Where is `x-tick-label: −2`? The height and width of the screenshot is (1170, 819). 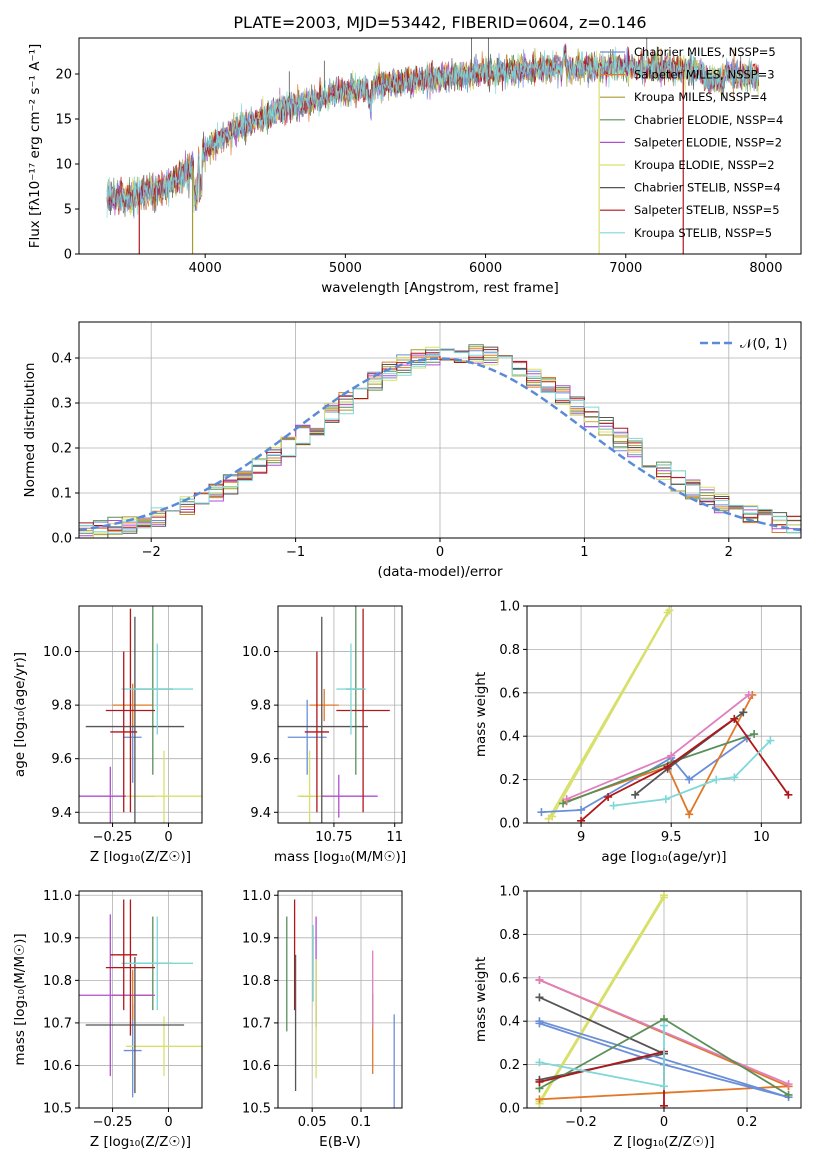 x-tick-label: −2 is located at coordinates (151, 552).